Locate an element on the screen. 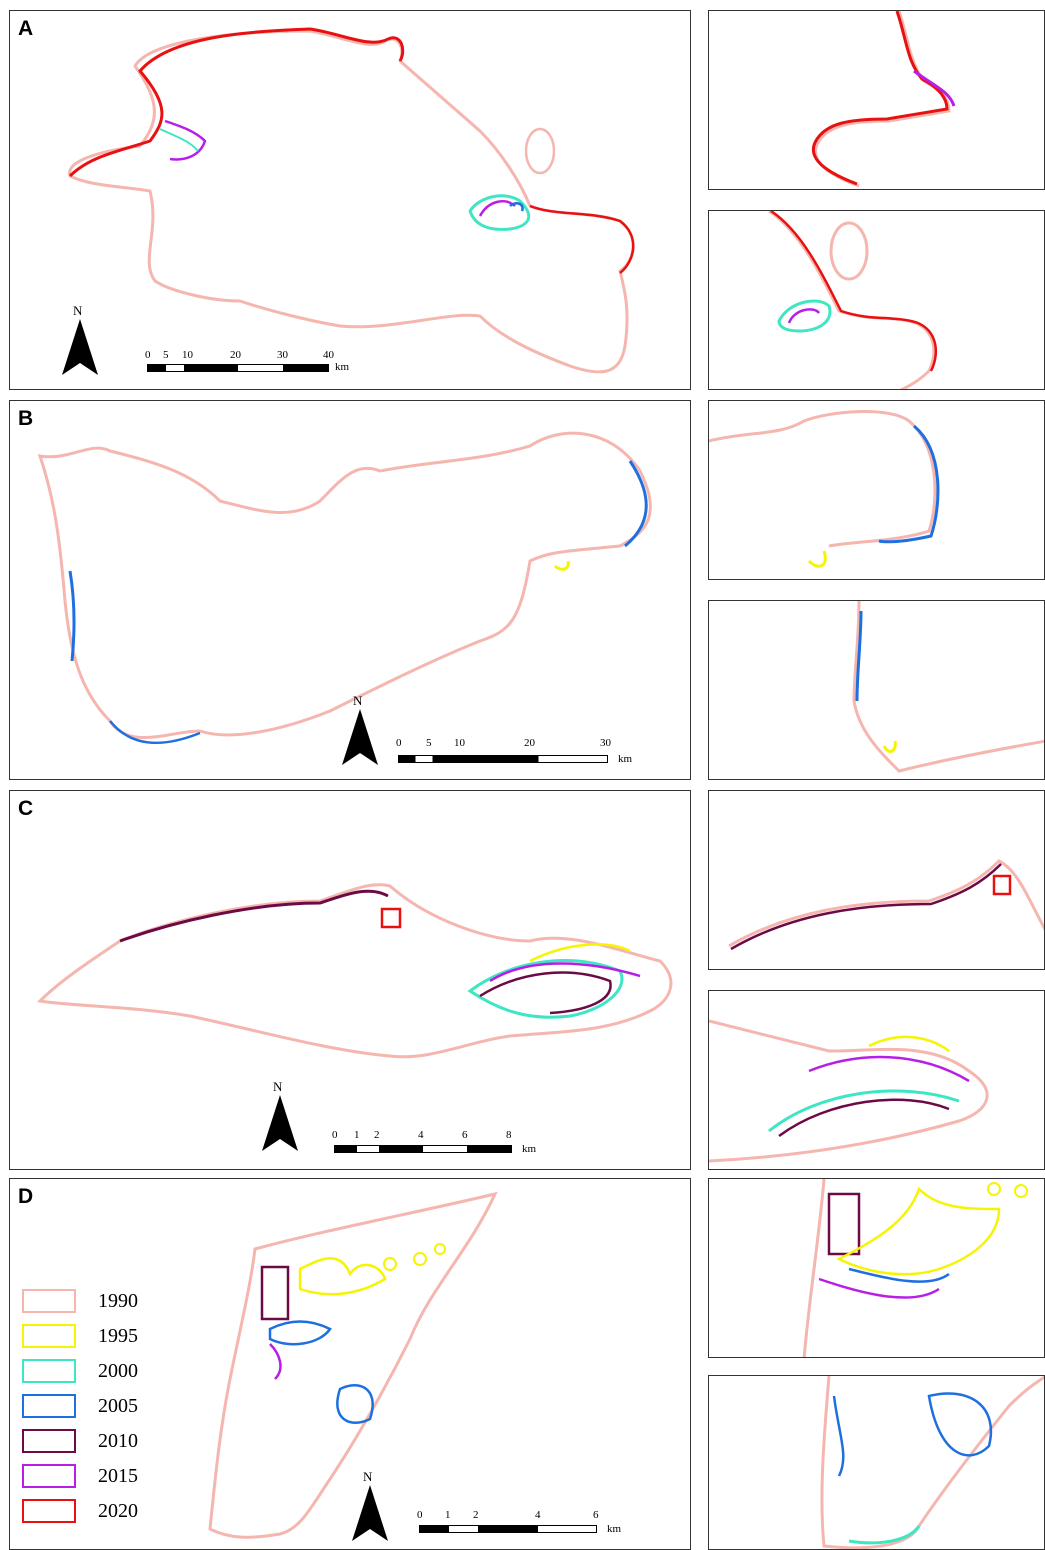 This screenshot has height=1550, width=1045. legend-label-1990: 1990 is located at coordinates (118, 1301).